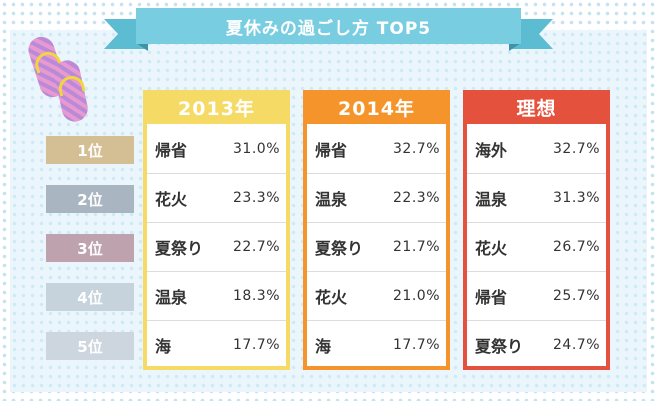 The height and width of the screenshot is (401, 657). I want to click on column-body: 帰省 32.7% 温泉 22.3% 夏祭り 21.7% 花火 21.0% 海 17.7%, so click(376, 245).